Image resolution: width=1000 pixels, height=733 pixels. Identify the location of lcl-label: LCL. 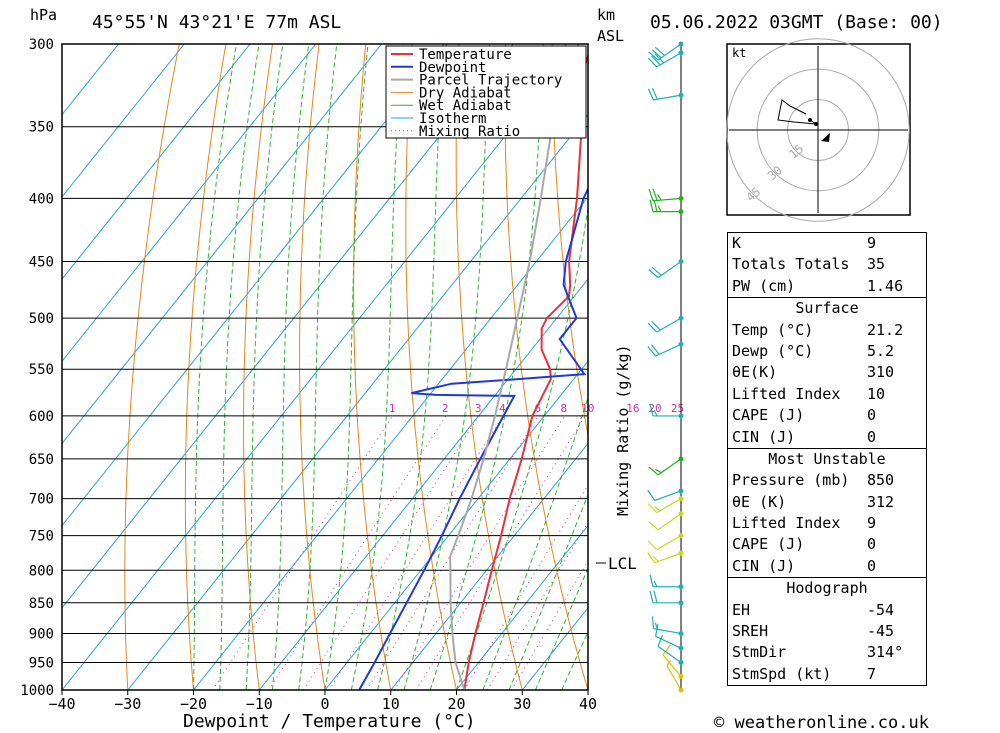
(622, 563).